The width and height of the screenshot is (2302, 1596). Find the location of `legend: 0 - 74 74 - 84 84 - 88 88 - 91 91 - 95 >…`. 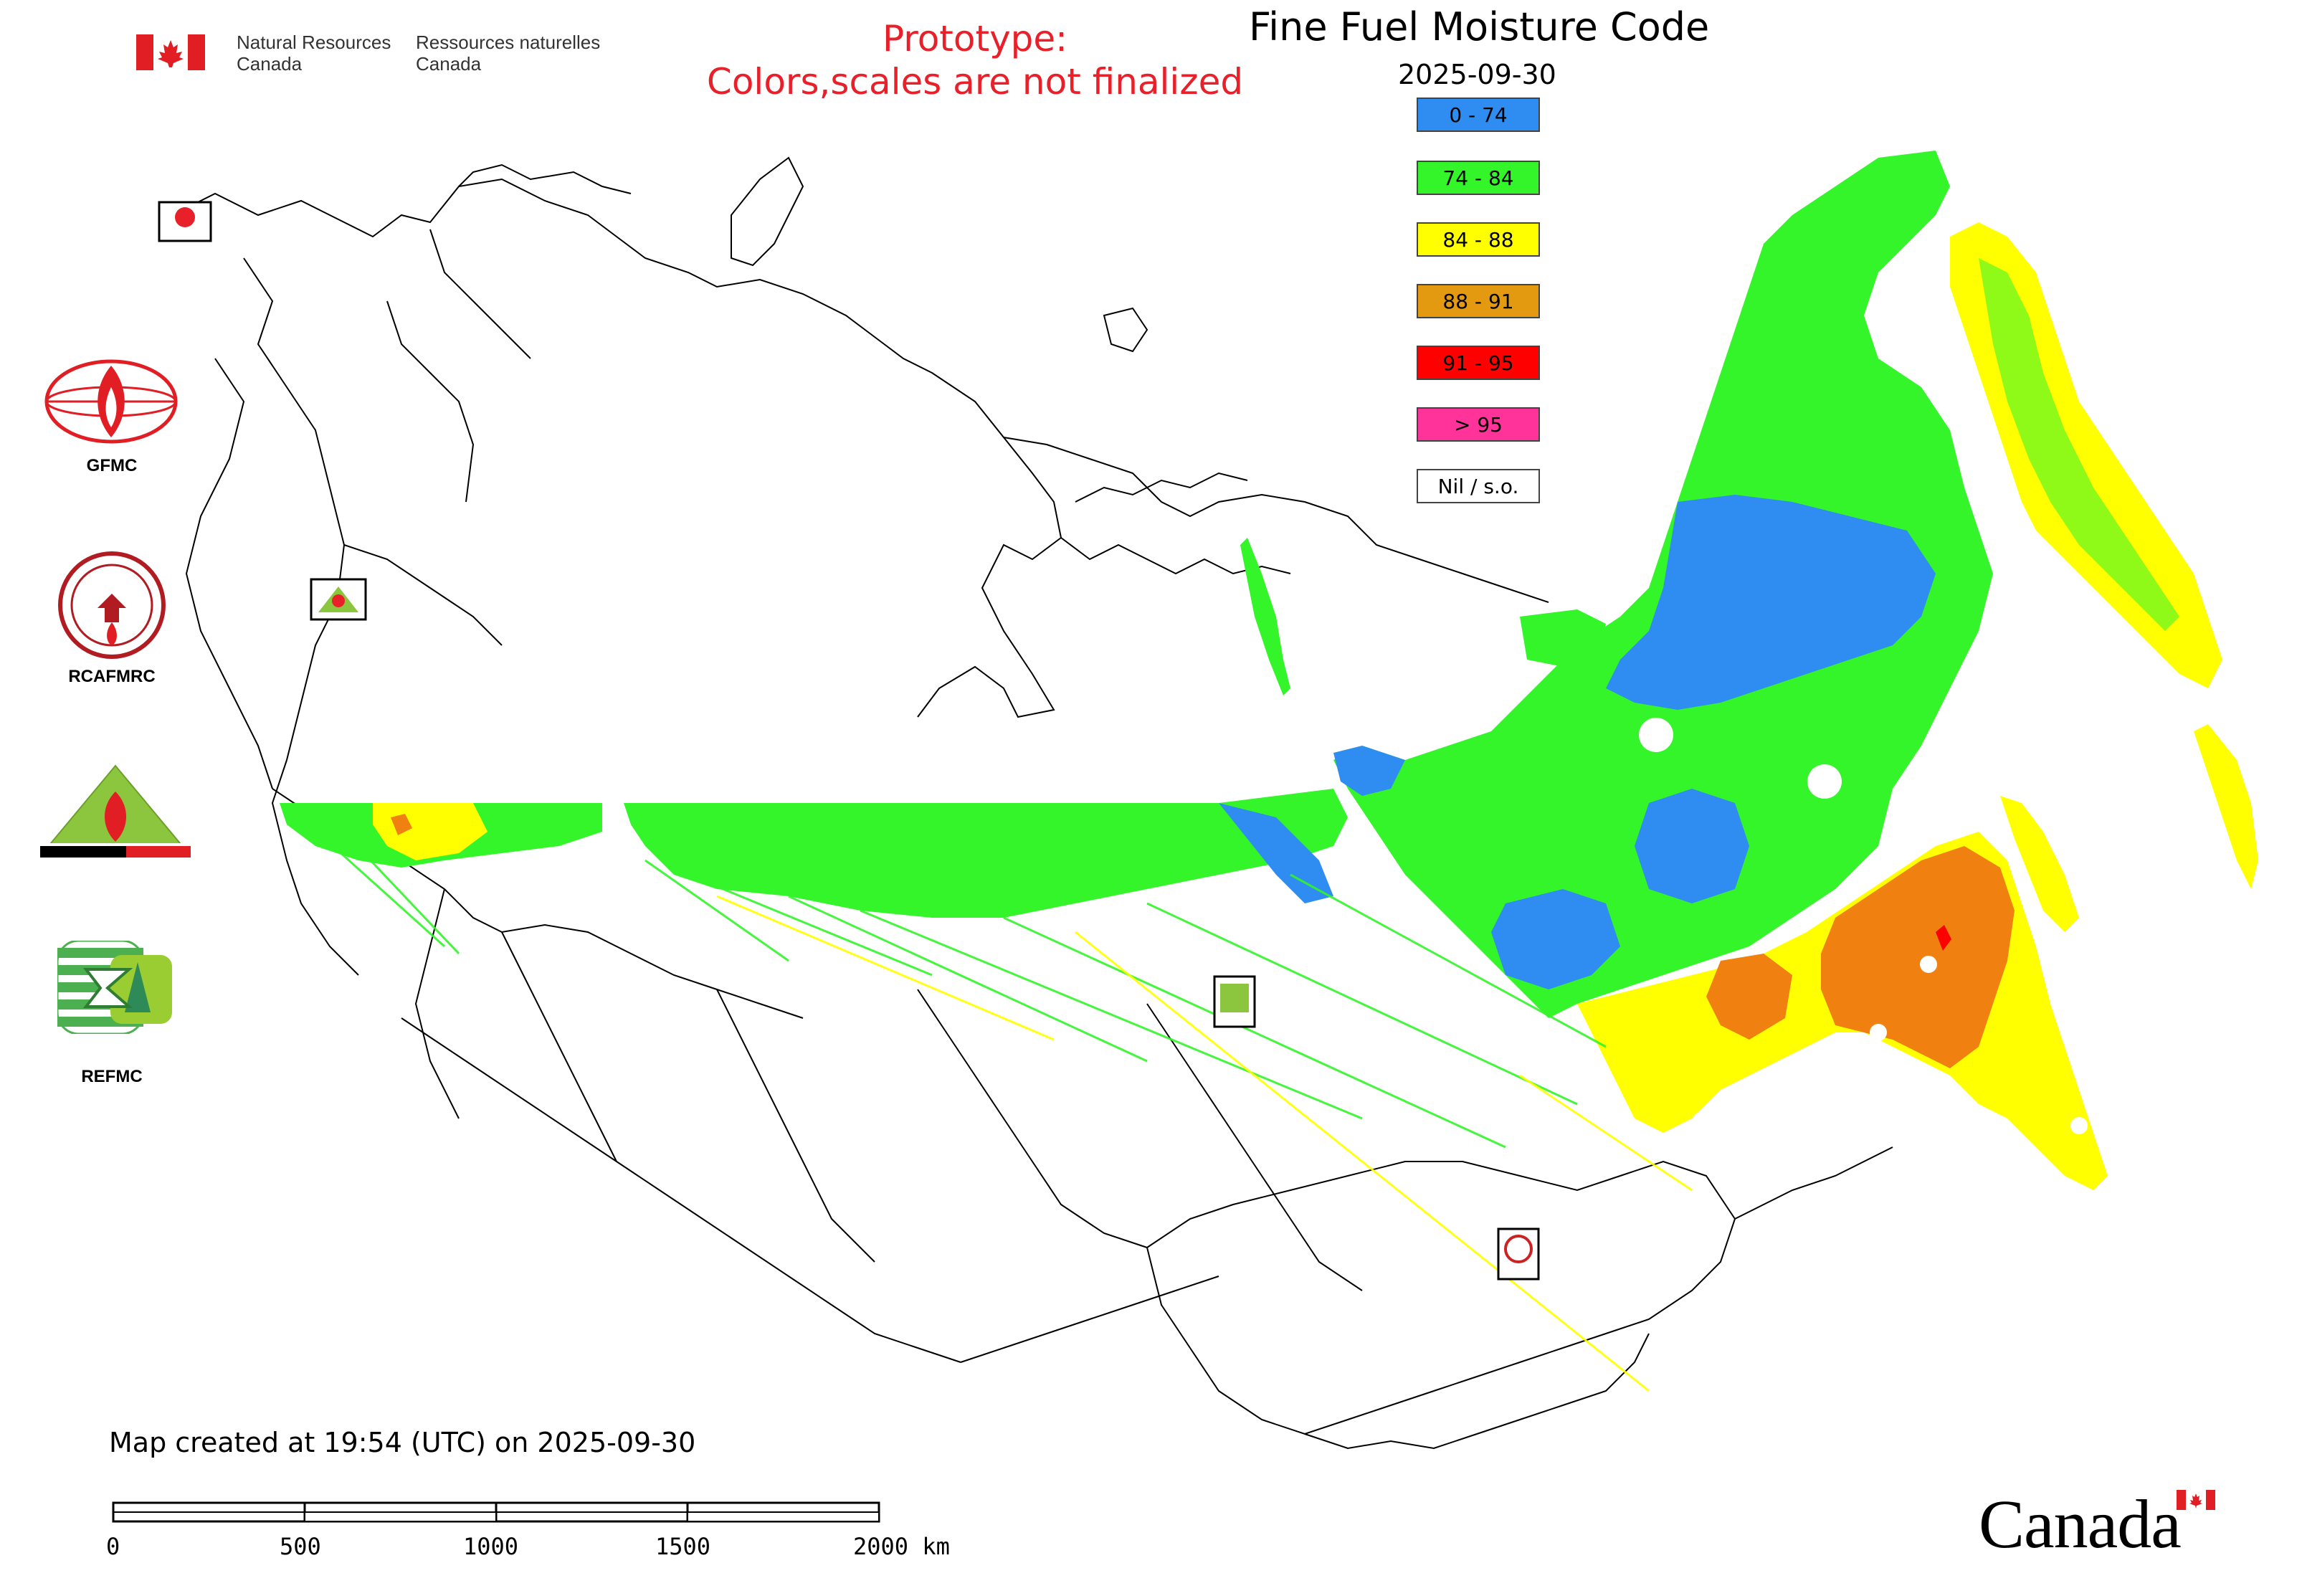

legend: 0 - 74 74 - 84 84 - 88 88 - 91 91 - 95 >… is located at coordinates (1481, 305).